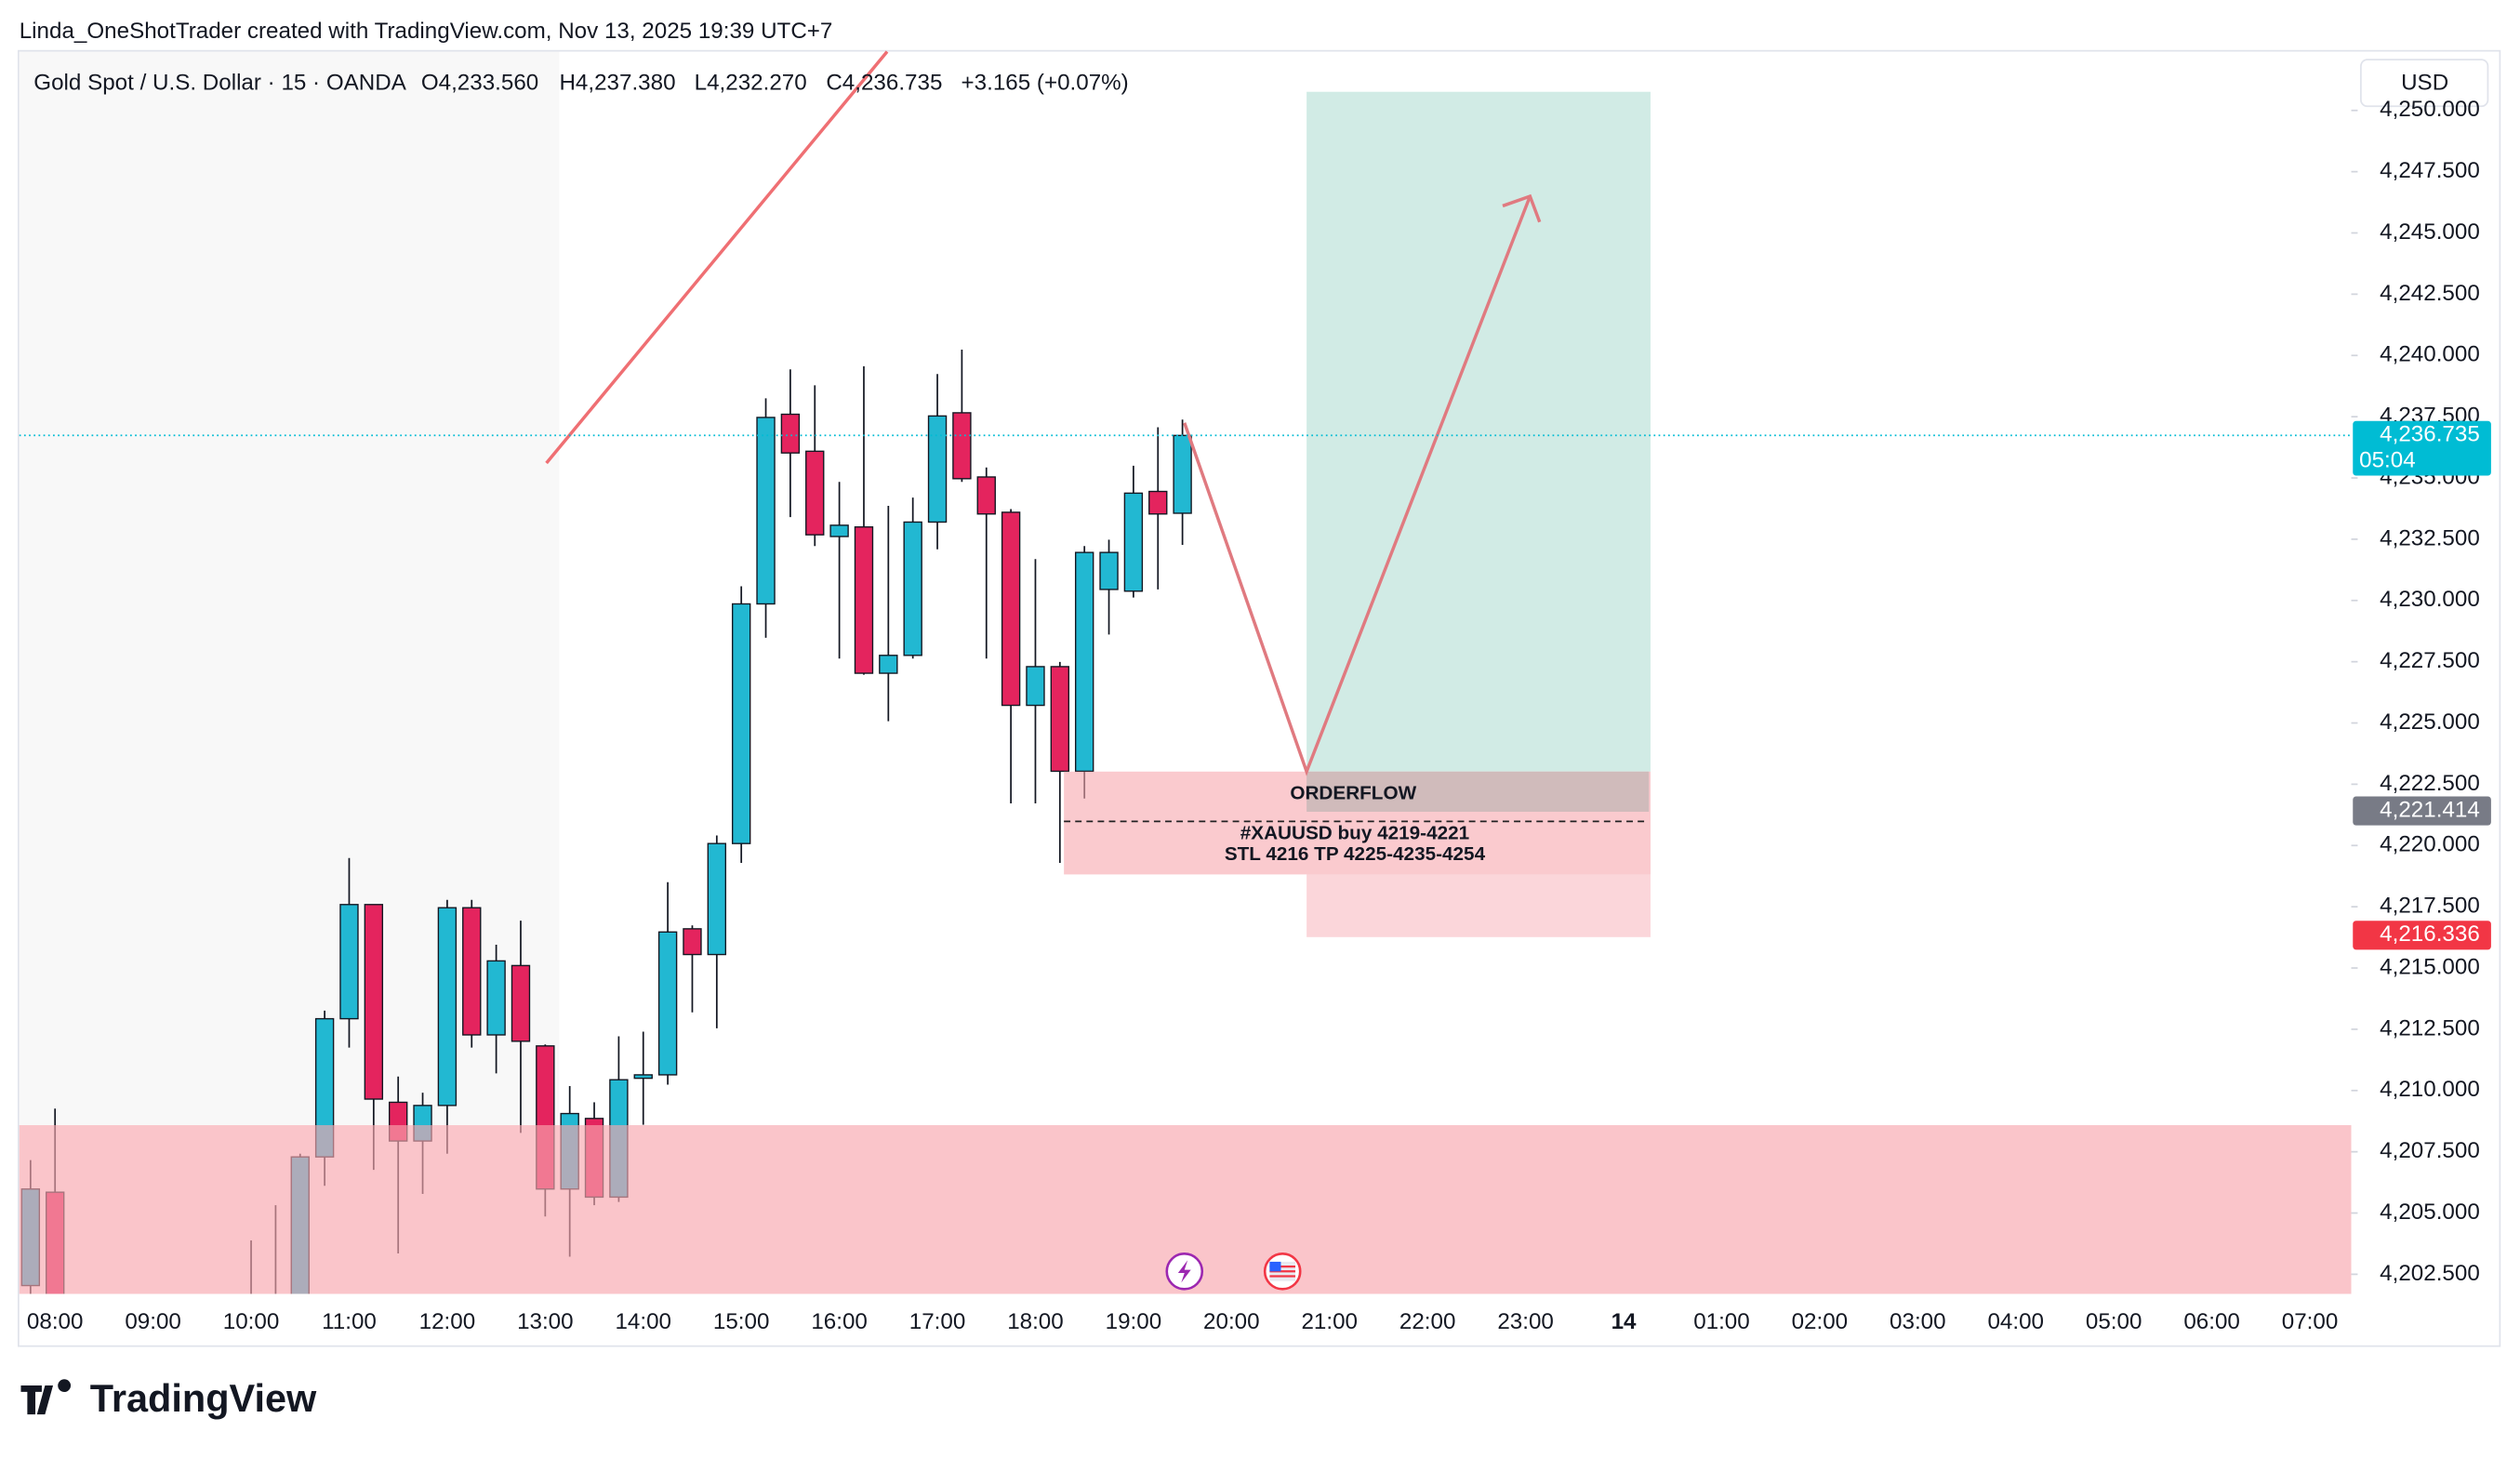  I want to click on x-tick-label: 07:00, so click(2310, 1321).